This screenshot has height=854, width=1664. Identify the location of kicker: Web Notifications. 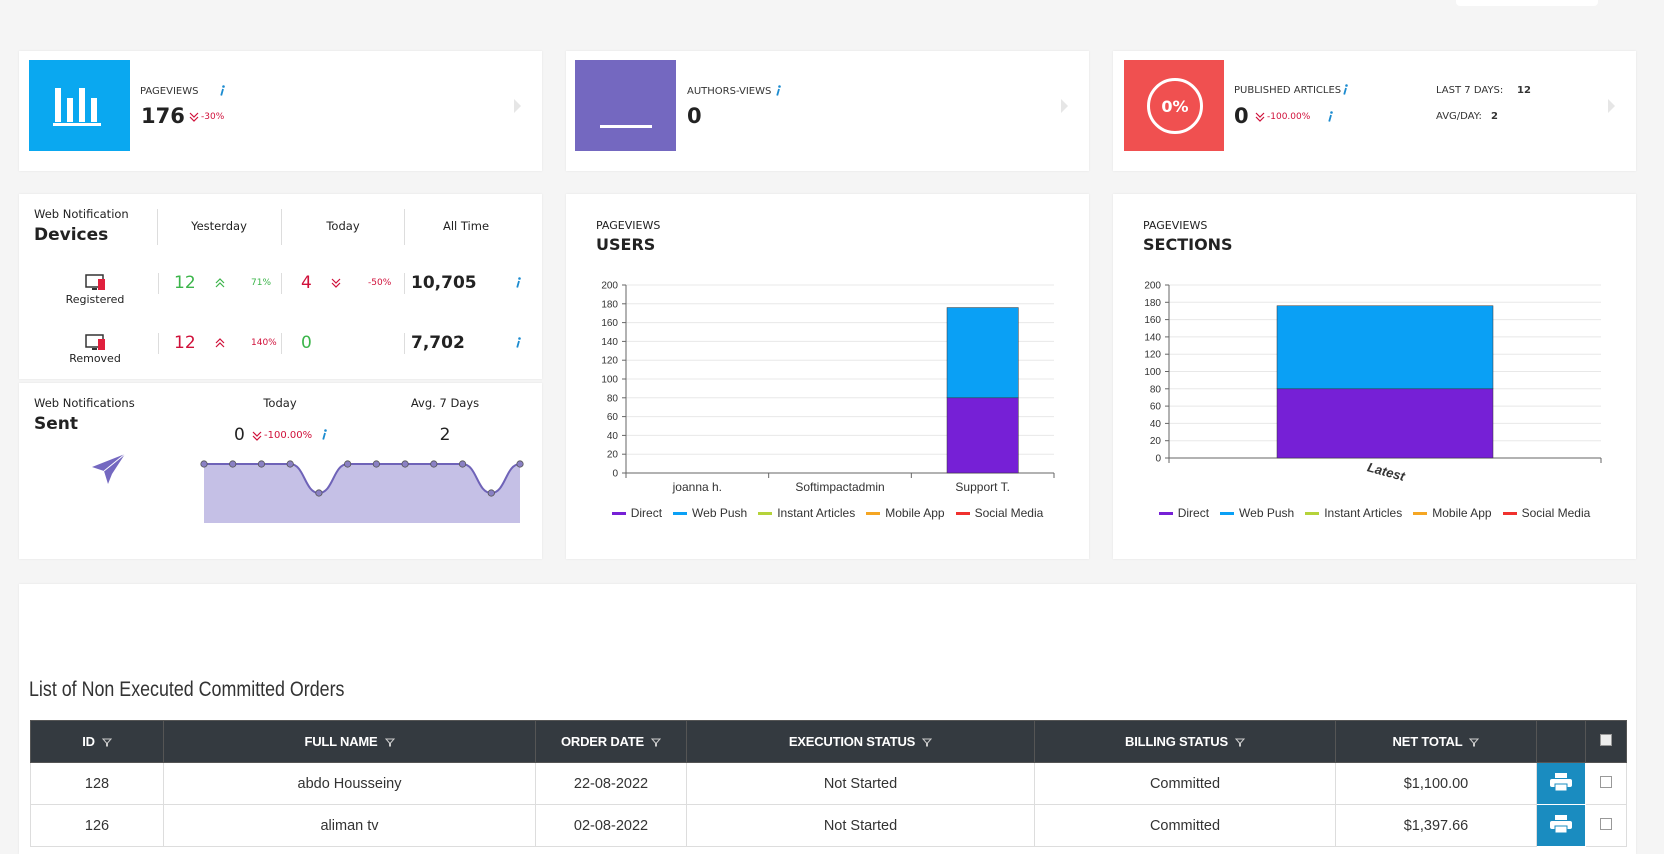
(84, 403).